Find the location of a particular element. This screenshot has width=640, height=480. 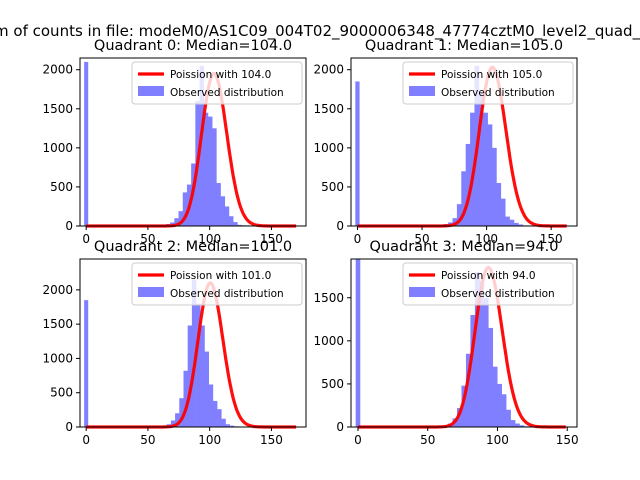

legend: Poission with 101.0 Observed distribution is located at coordinates (217, 284).